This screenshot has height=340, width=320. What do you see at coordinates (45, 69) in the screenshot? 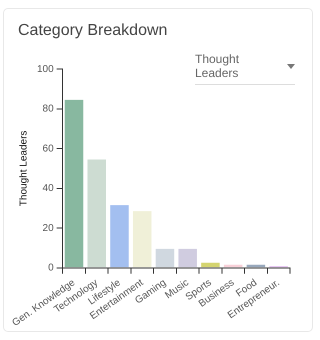
I see `y-tick-label: 100` at bounding box center [45, 69].